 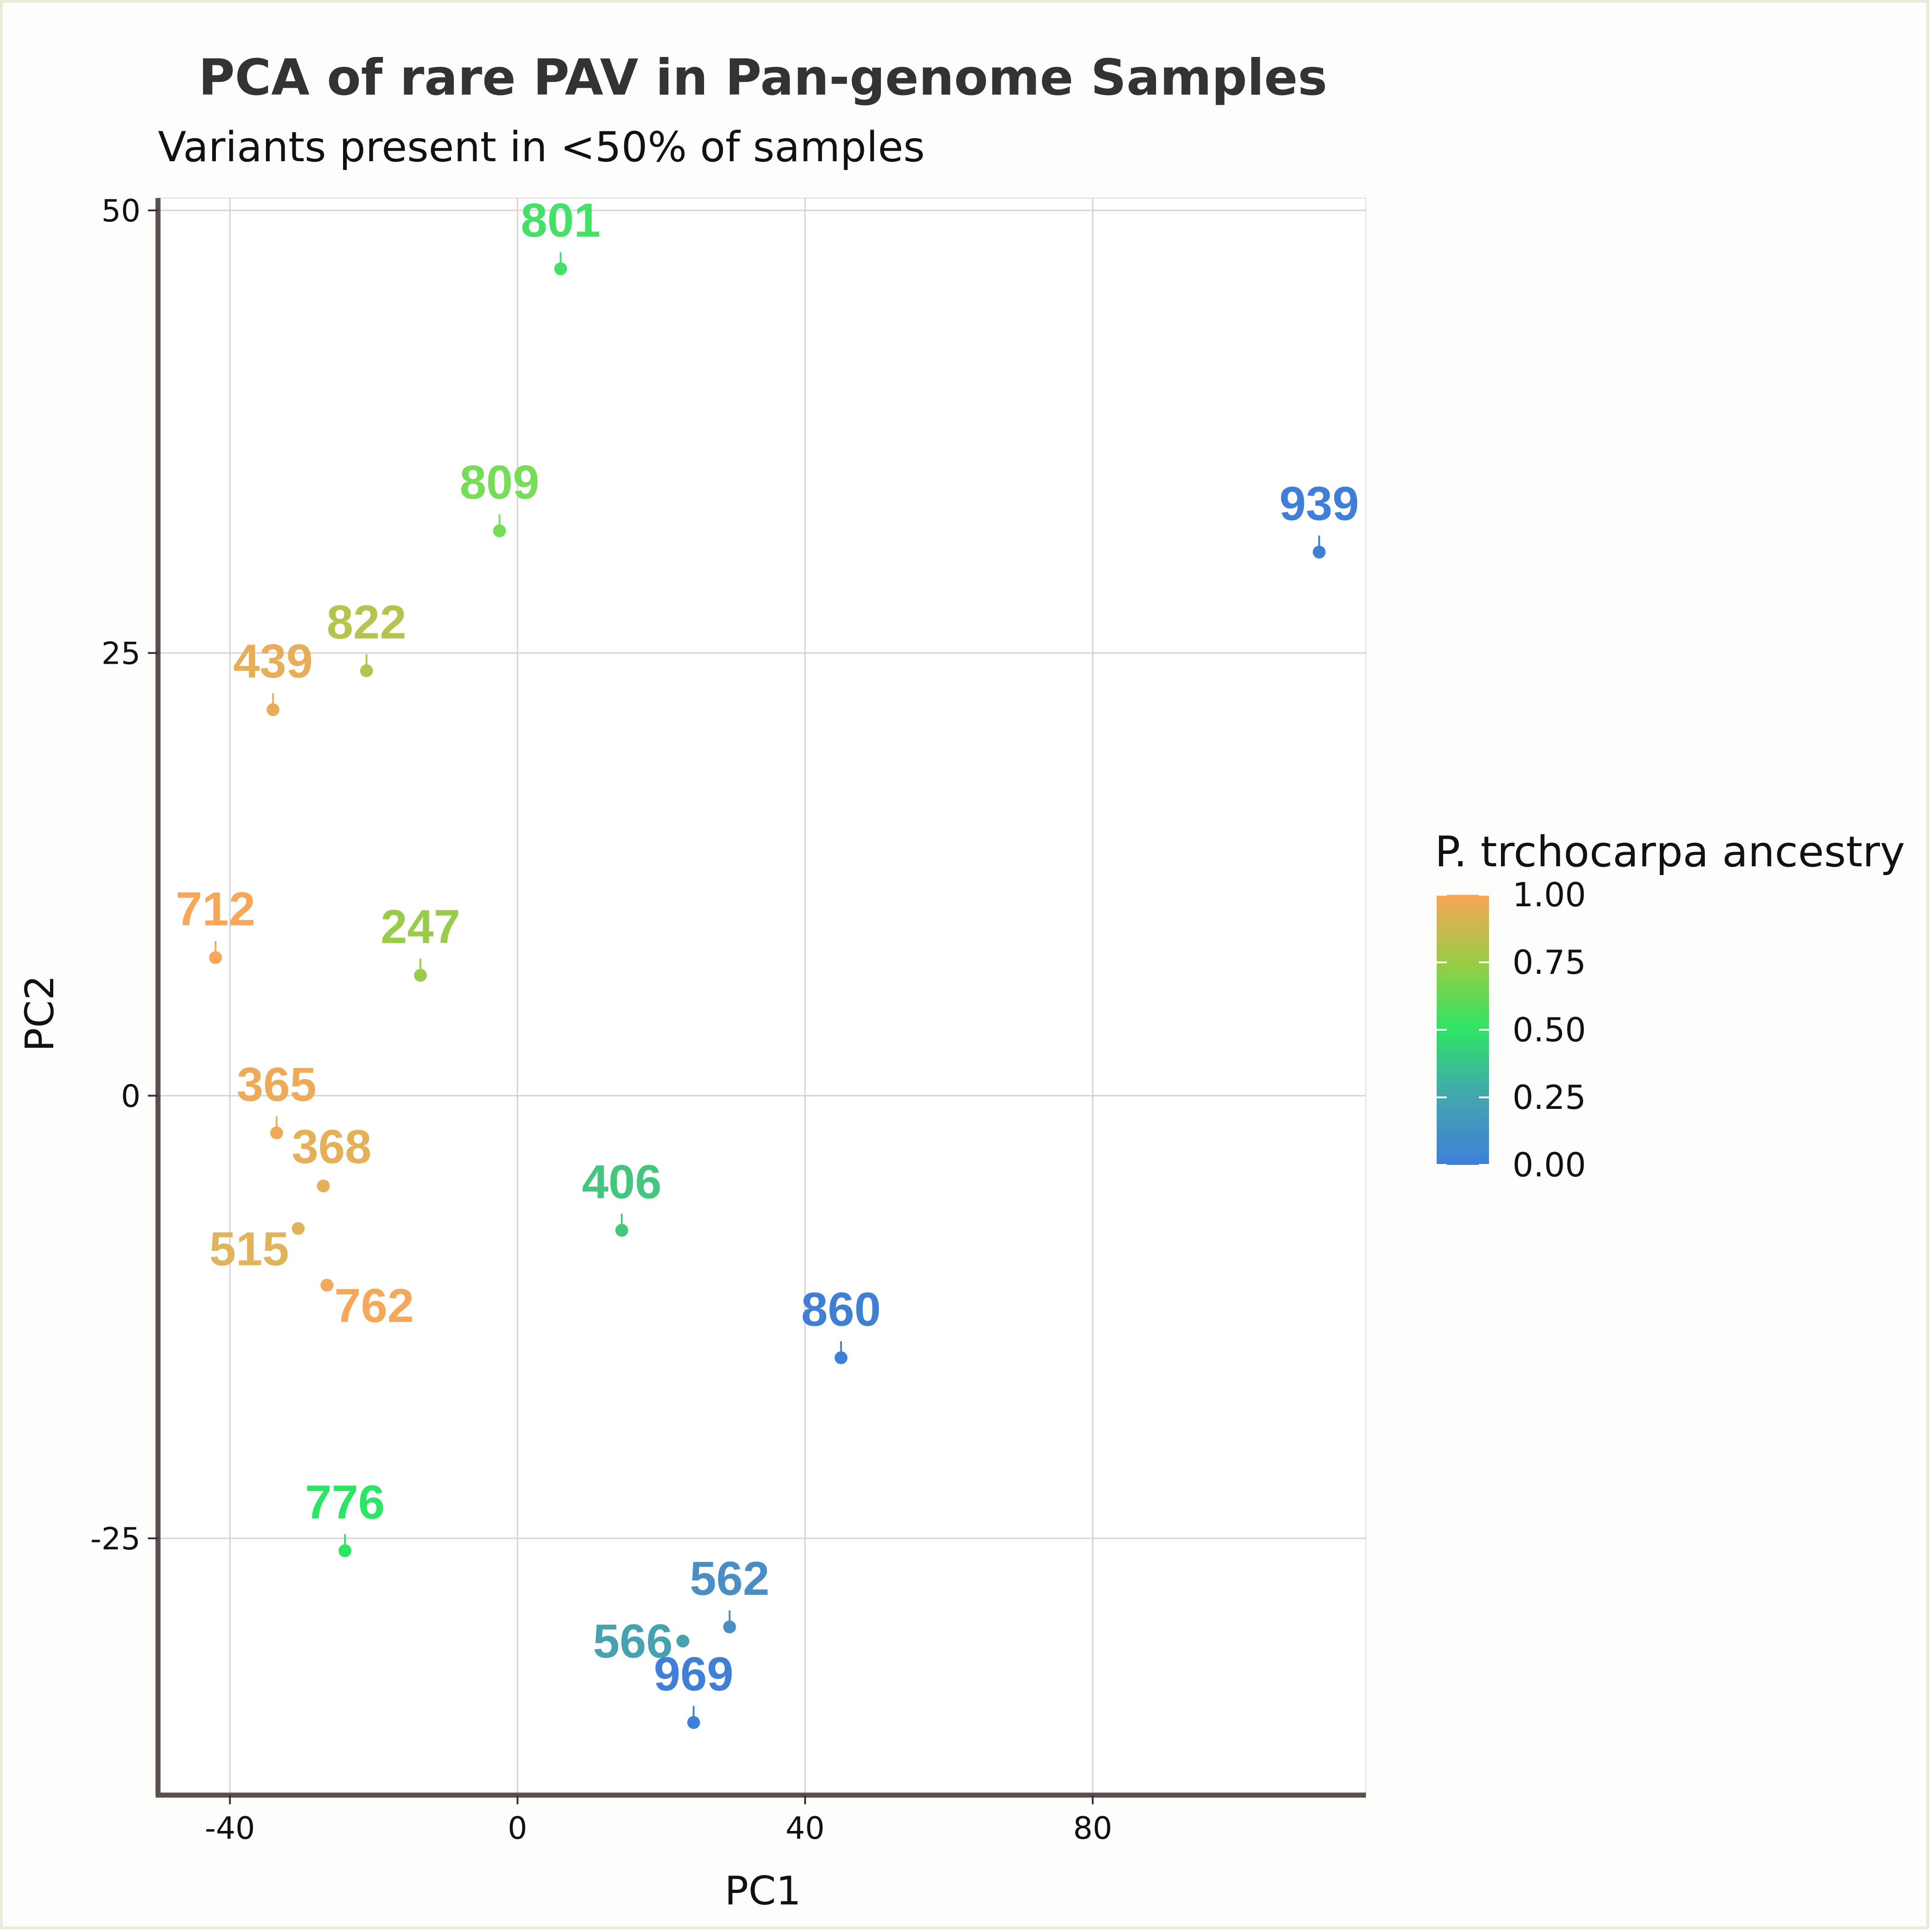 I want to click on y-tick-label: 50, so click(x=122, y=211).